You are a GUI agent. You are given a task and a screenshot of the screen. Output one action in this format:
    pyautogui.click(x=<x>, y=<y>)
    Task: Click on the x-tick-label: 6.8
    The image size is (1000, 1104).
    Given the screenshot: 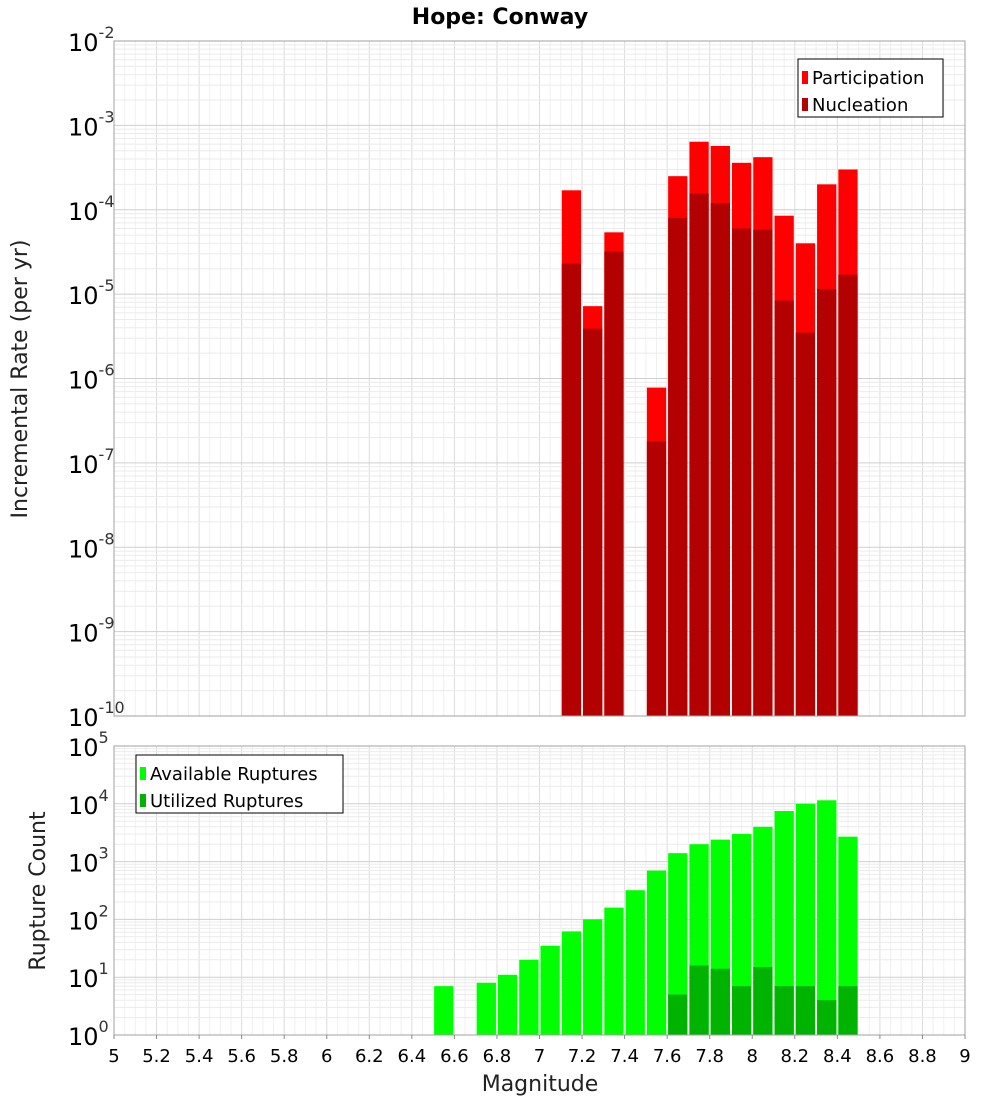 What is the action you would take?
    pyautogui.click(x=497, y=1056)
    